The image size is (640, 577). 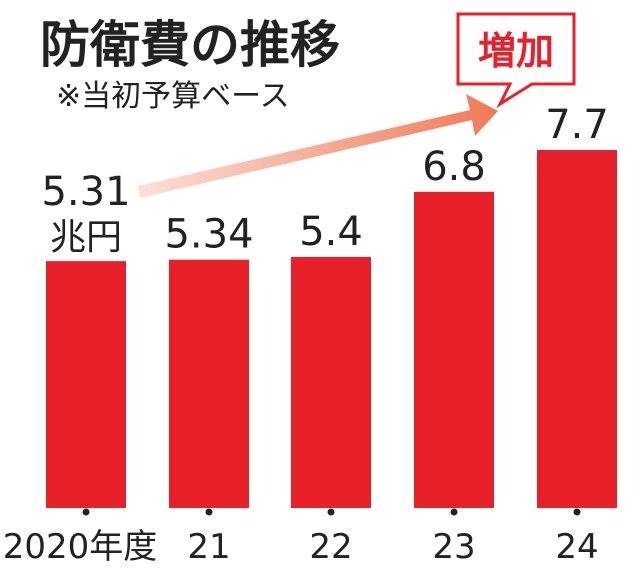 What do you see at coordinates (330, 547) in the screenshot?
I see `x-tick-label-2: 22` at bounding box center [330, 547].